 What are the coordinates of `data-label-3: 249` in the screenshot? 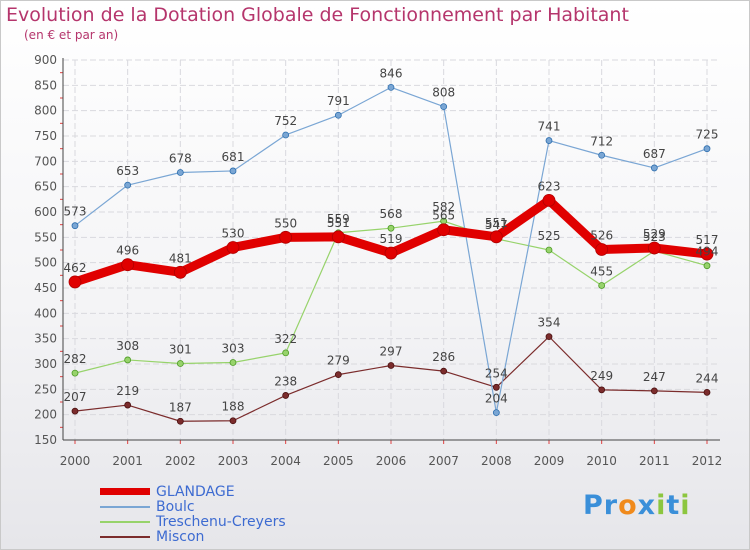 It's located at (601, 376).